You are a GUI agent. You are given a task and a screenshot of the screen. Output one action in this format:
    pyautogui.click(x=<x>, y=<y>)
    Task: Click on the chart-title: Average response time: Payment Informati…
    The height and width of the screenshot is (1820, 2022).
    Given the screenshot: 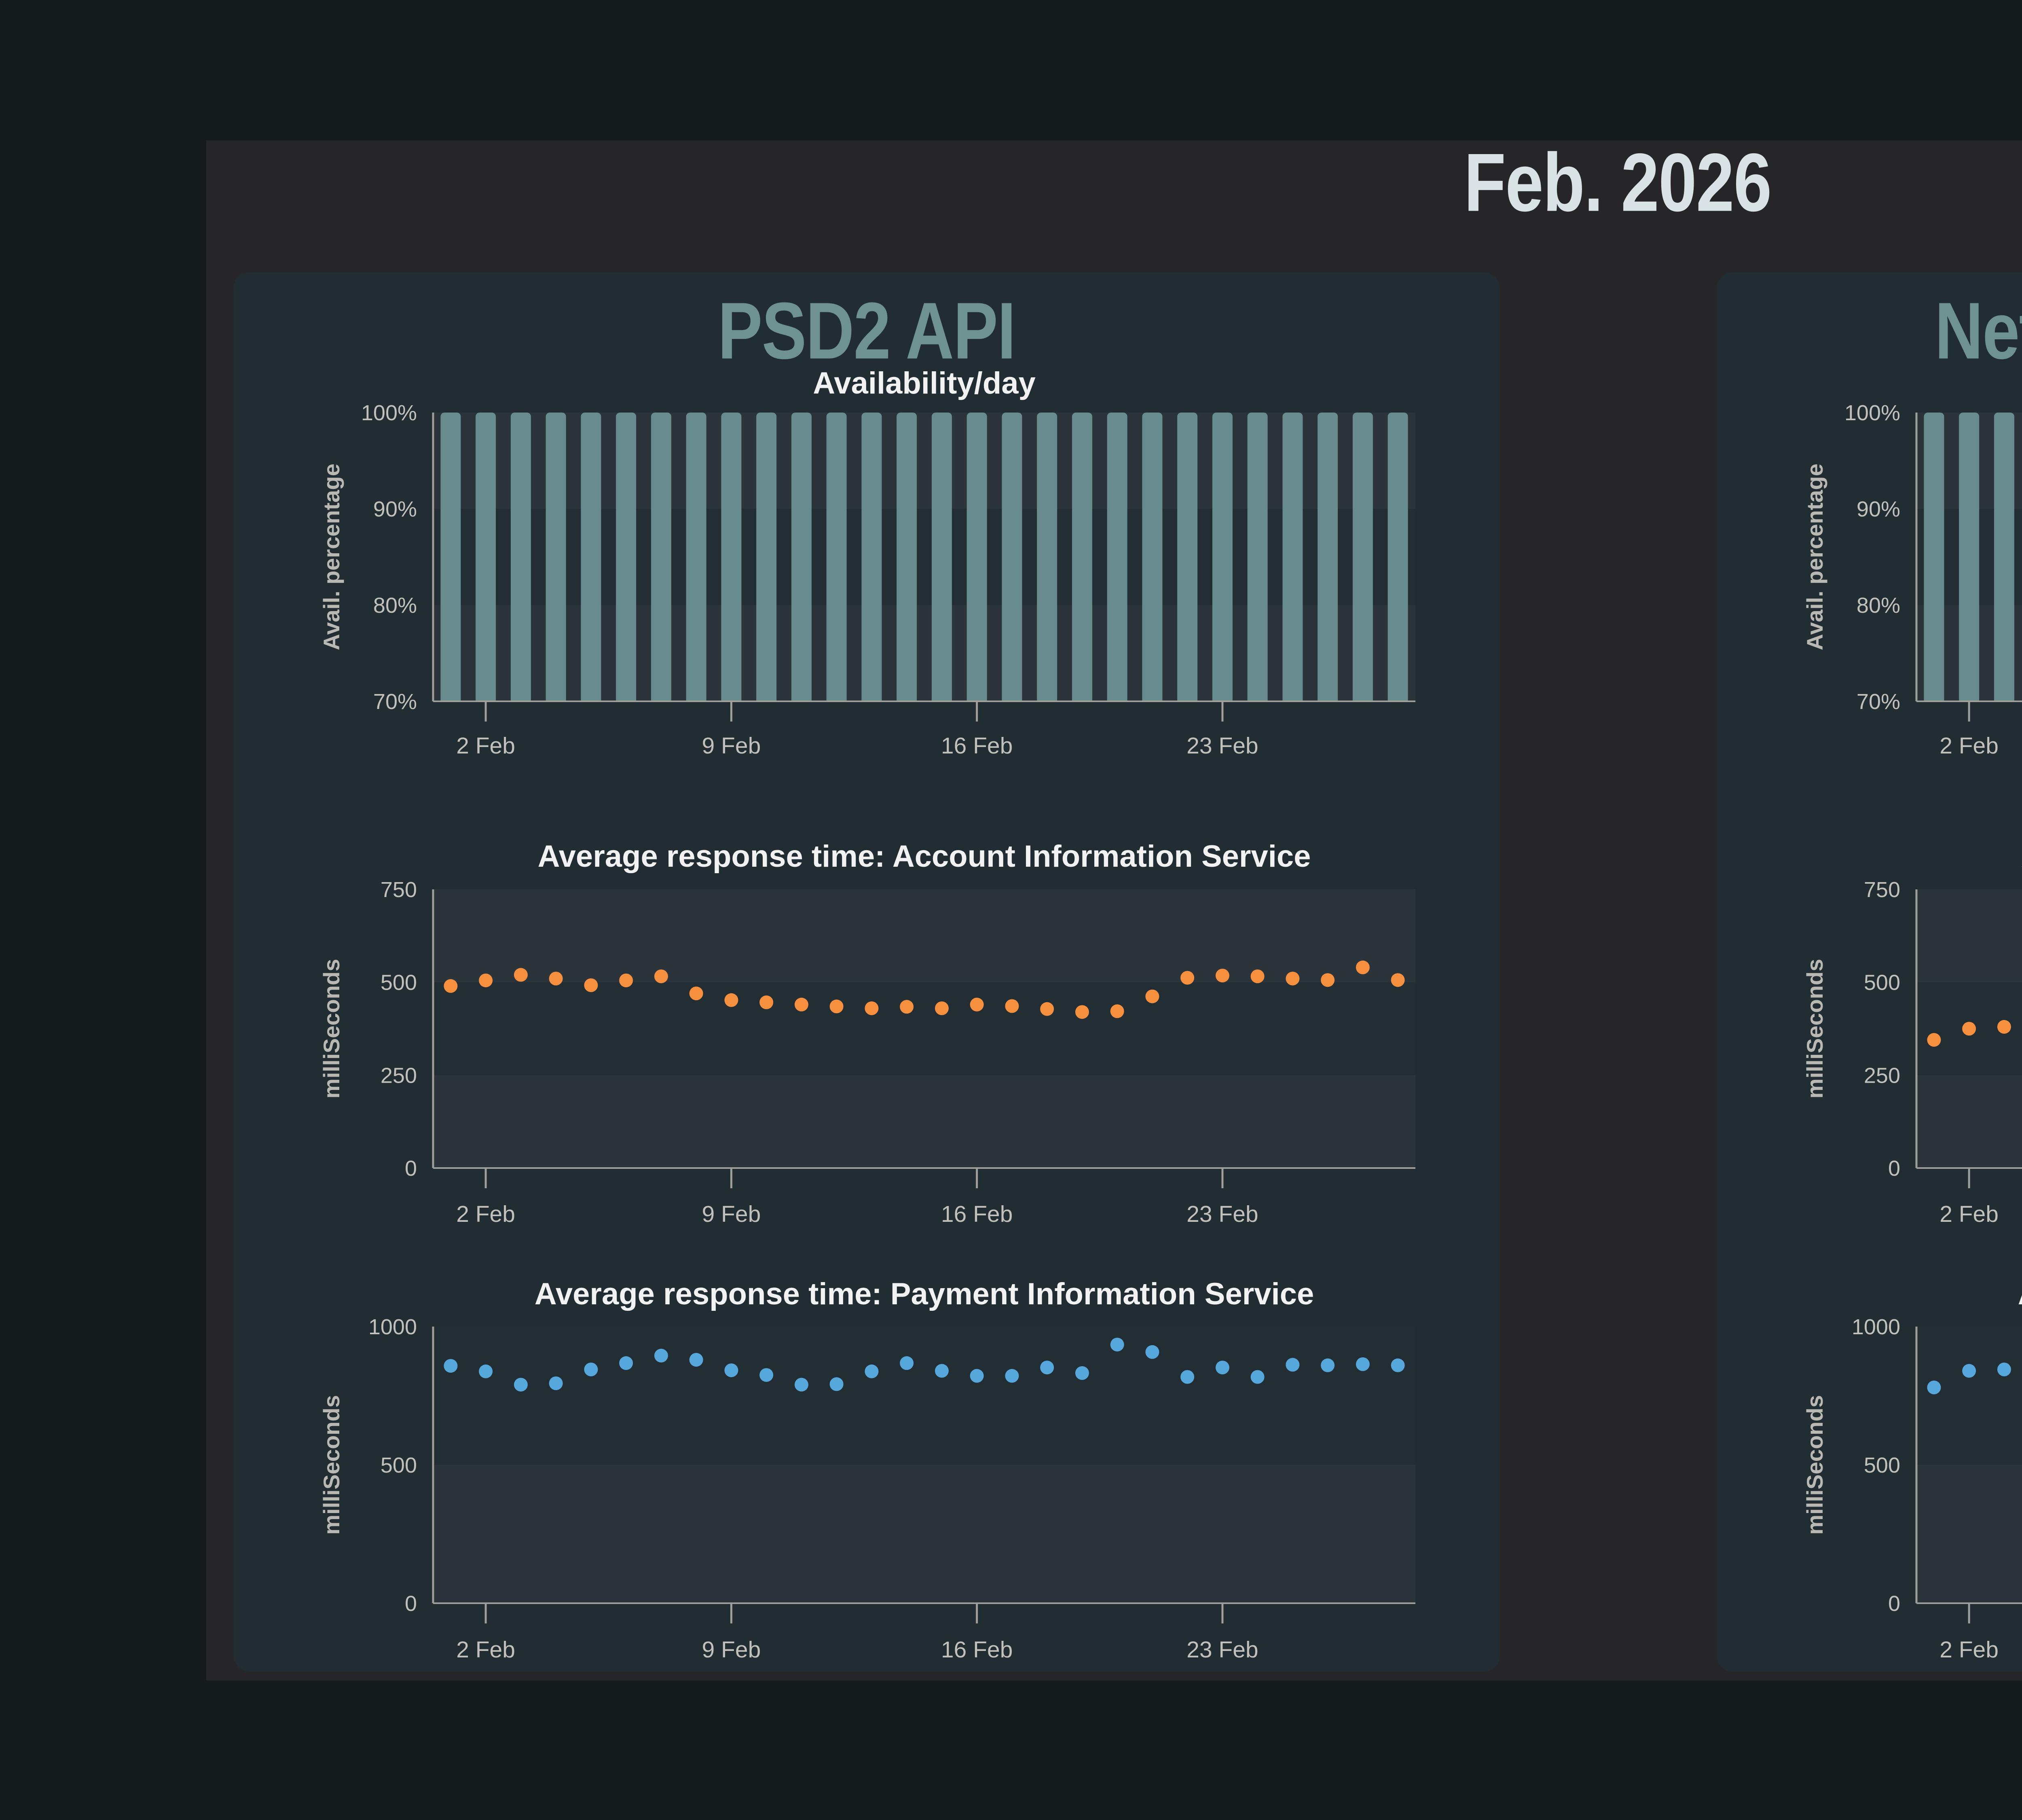 What is the action you would take?
    pyautogui.click(x=924, y=1294)
    